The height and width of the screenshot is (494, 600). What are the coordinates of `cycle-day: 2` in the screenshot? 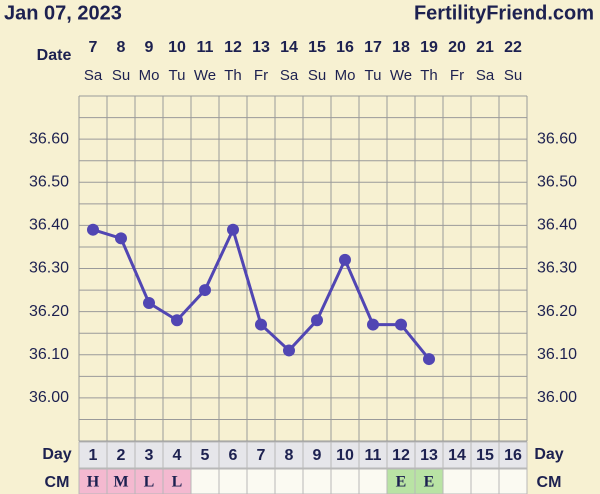 It's located at (121, 455).